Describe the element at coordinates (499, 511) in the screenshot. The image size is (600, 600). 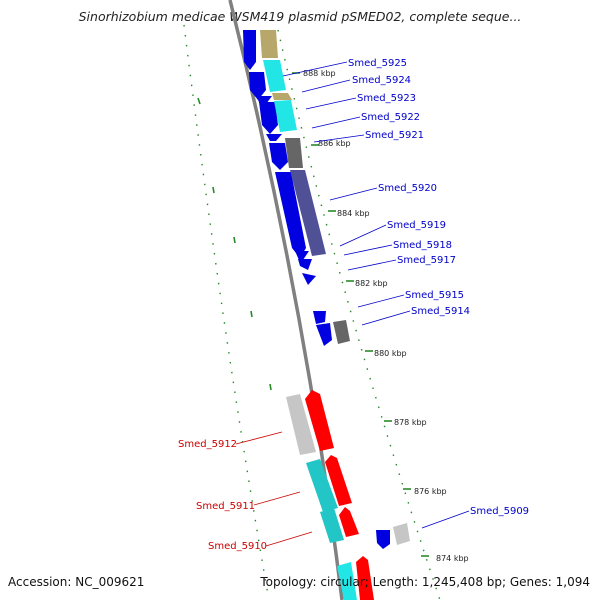
I see `gene-label: Smed_5909` at that location.